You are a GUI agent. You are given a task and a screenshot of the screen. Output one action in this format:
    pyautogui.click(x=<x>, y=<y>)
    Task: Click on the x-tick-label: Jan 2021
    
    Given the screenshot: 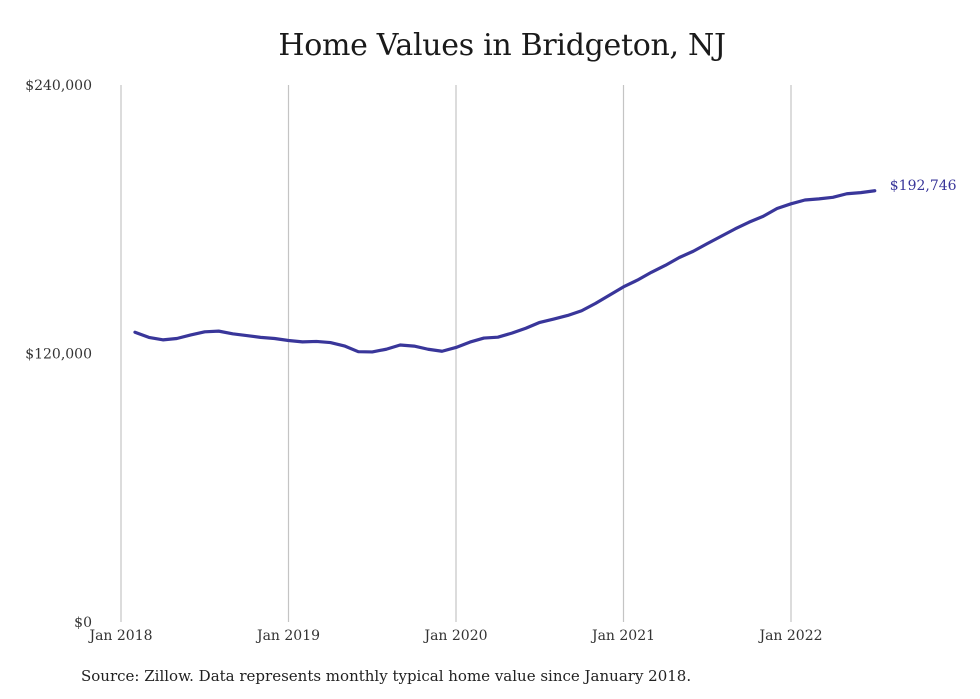 What is the action you would take?
    pyautogui.click(x=622, y=636)
    